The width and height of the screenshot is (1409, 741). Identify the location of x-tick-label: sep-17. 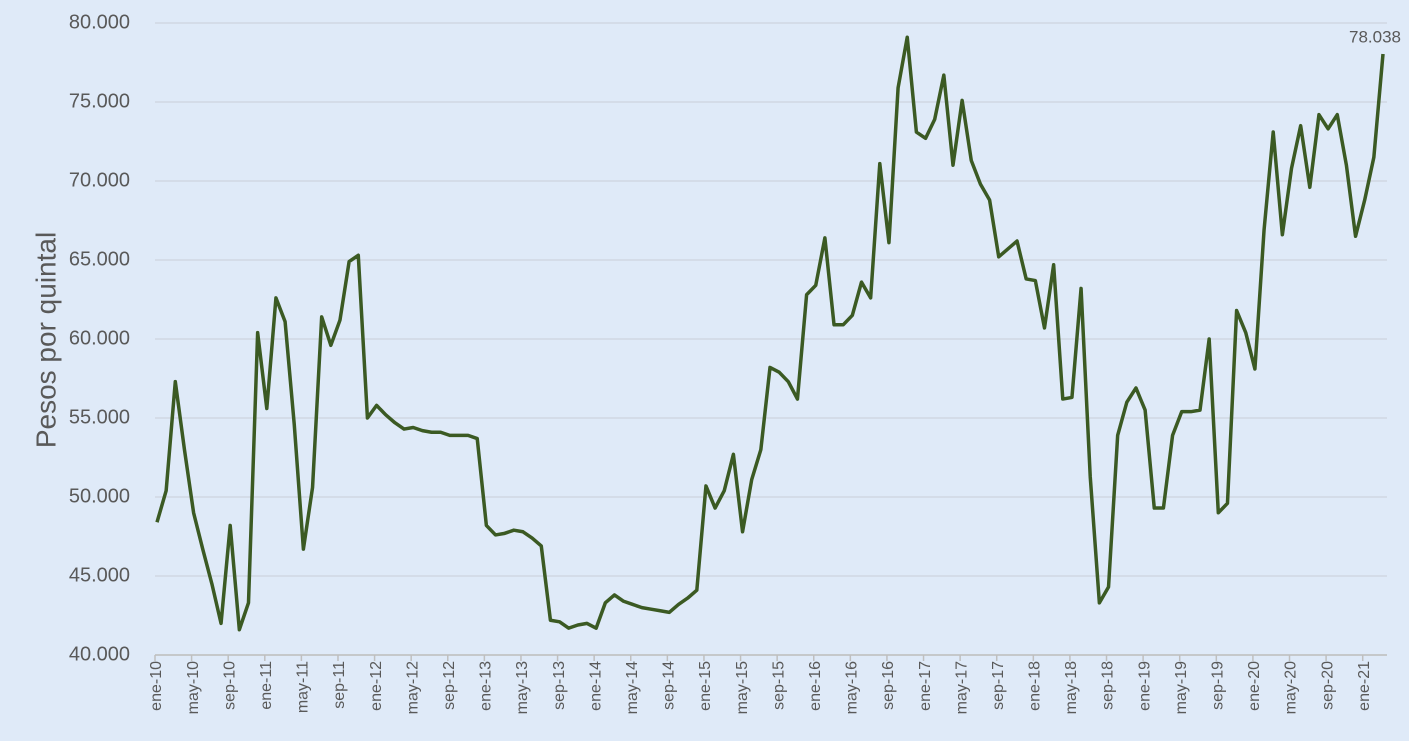
(998, 685).